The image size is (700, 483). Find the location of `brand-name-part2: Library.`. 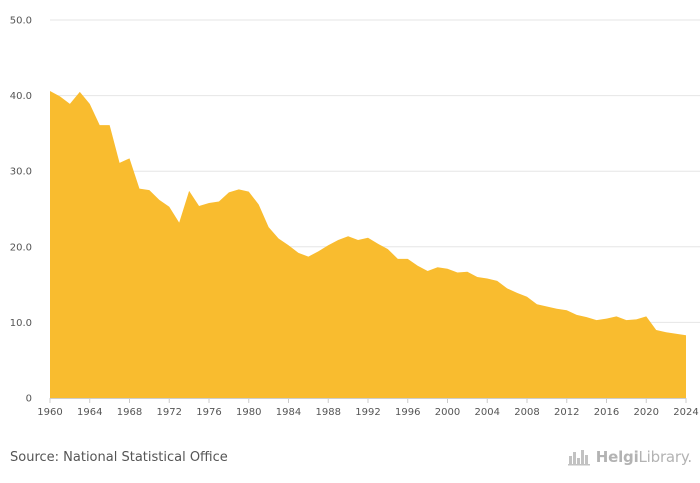

brand-name-part2: Library. is located at coordinates (665, 457).